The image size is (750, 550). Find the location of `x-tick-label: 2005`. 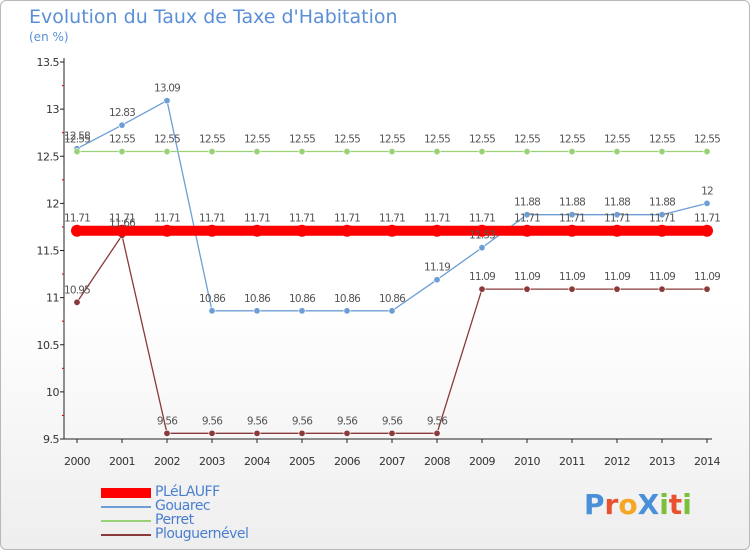

x-tick-label: 2005 is located at coordinates (302, 461).